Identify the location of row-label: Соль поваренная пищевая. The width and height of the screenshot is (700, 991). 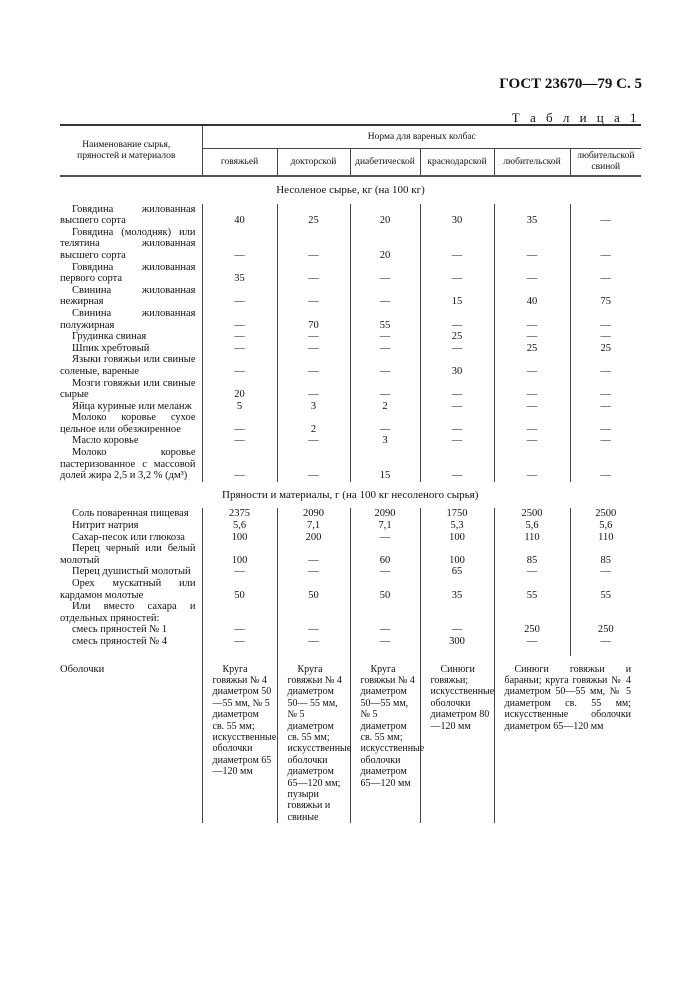
(130, 514).